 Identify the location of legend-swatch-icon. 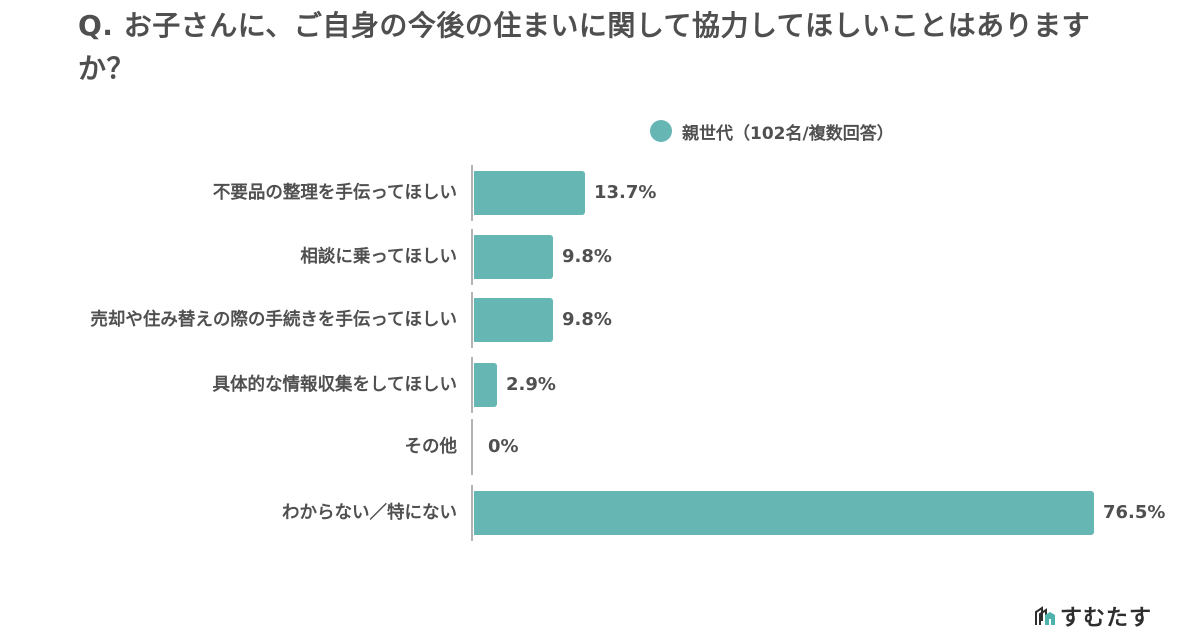
(661, 131).